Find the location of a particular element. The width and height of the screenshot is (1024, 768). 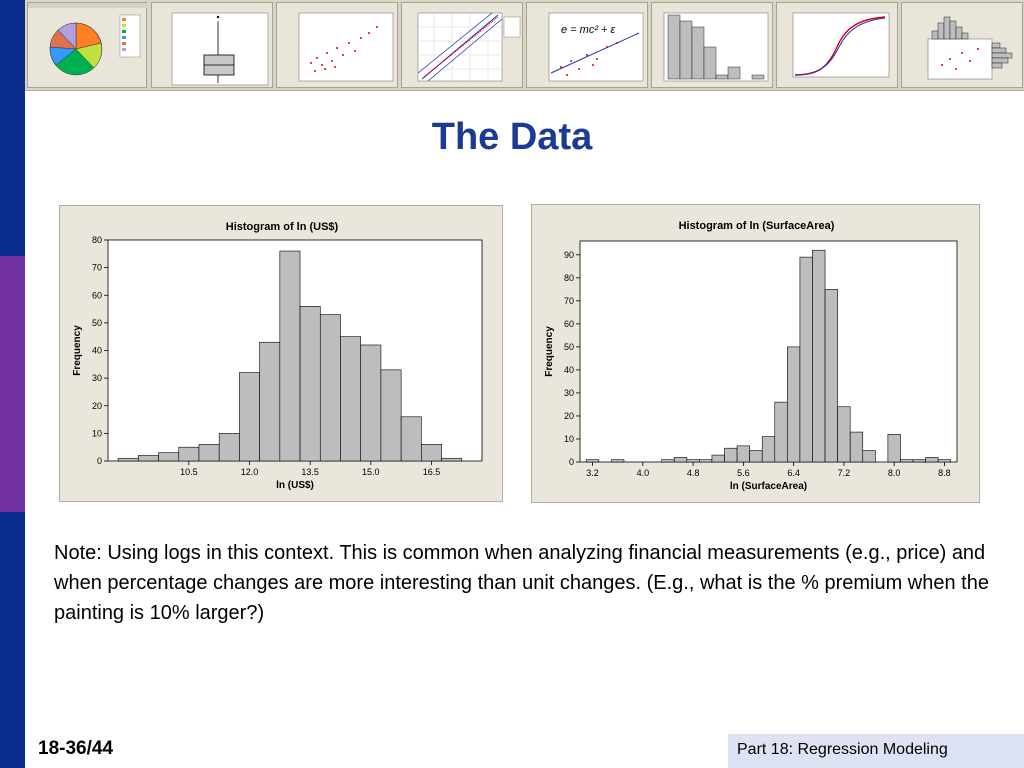

left-accent-bar-middle is located at coordinates (12, 384).